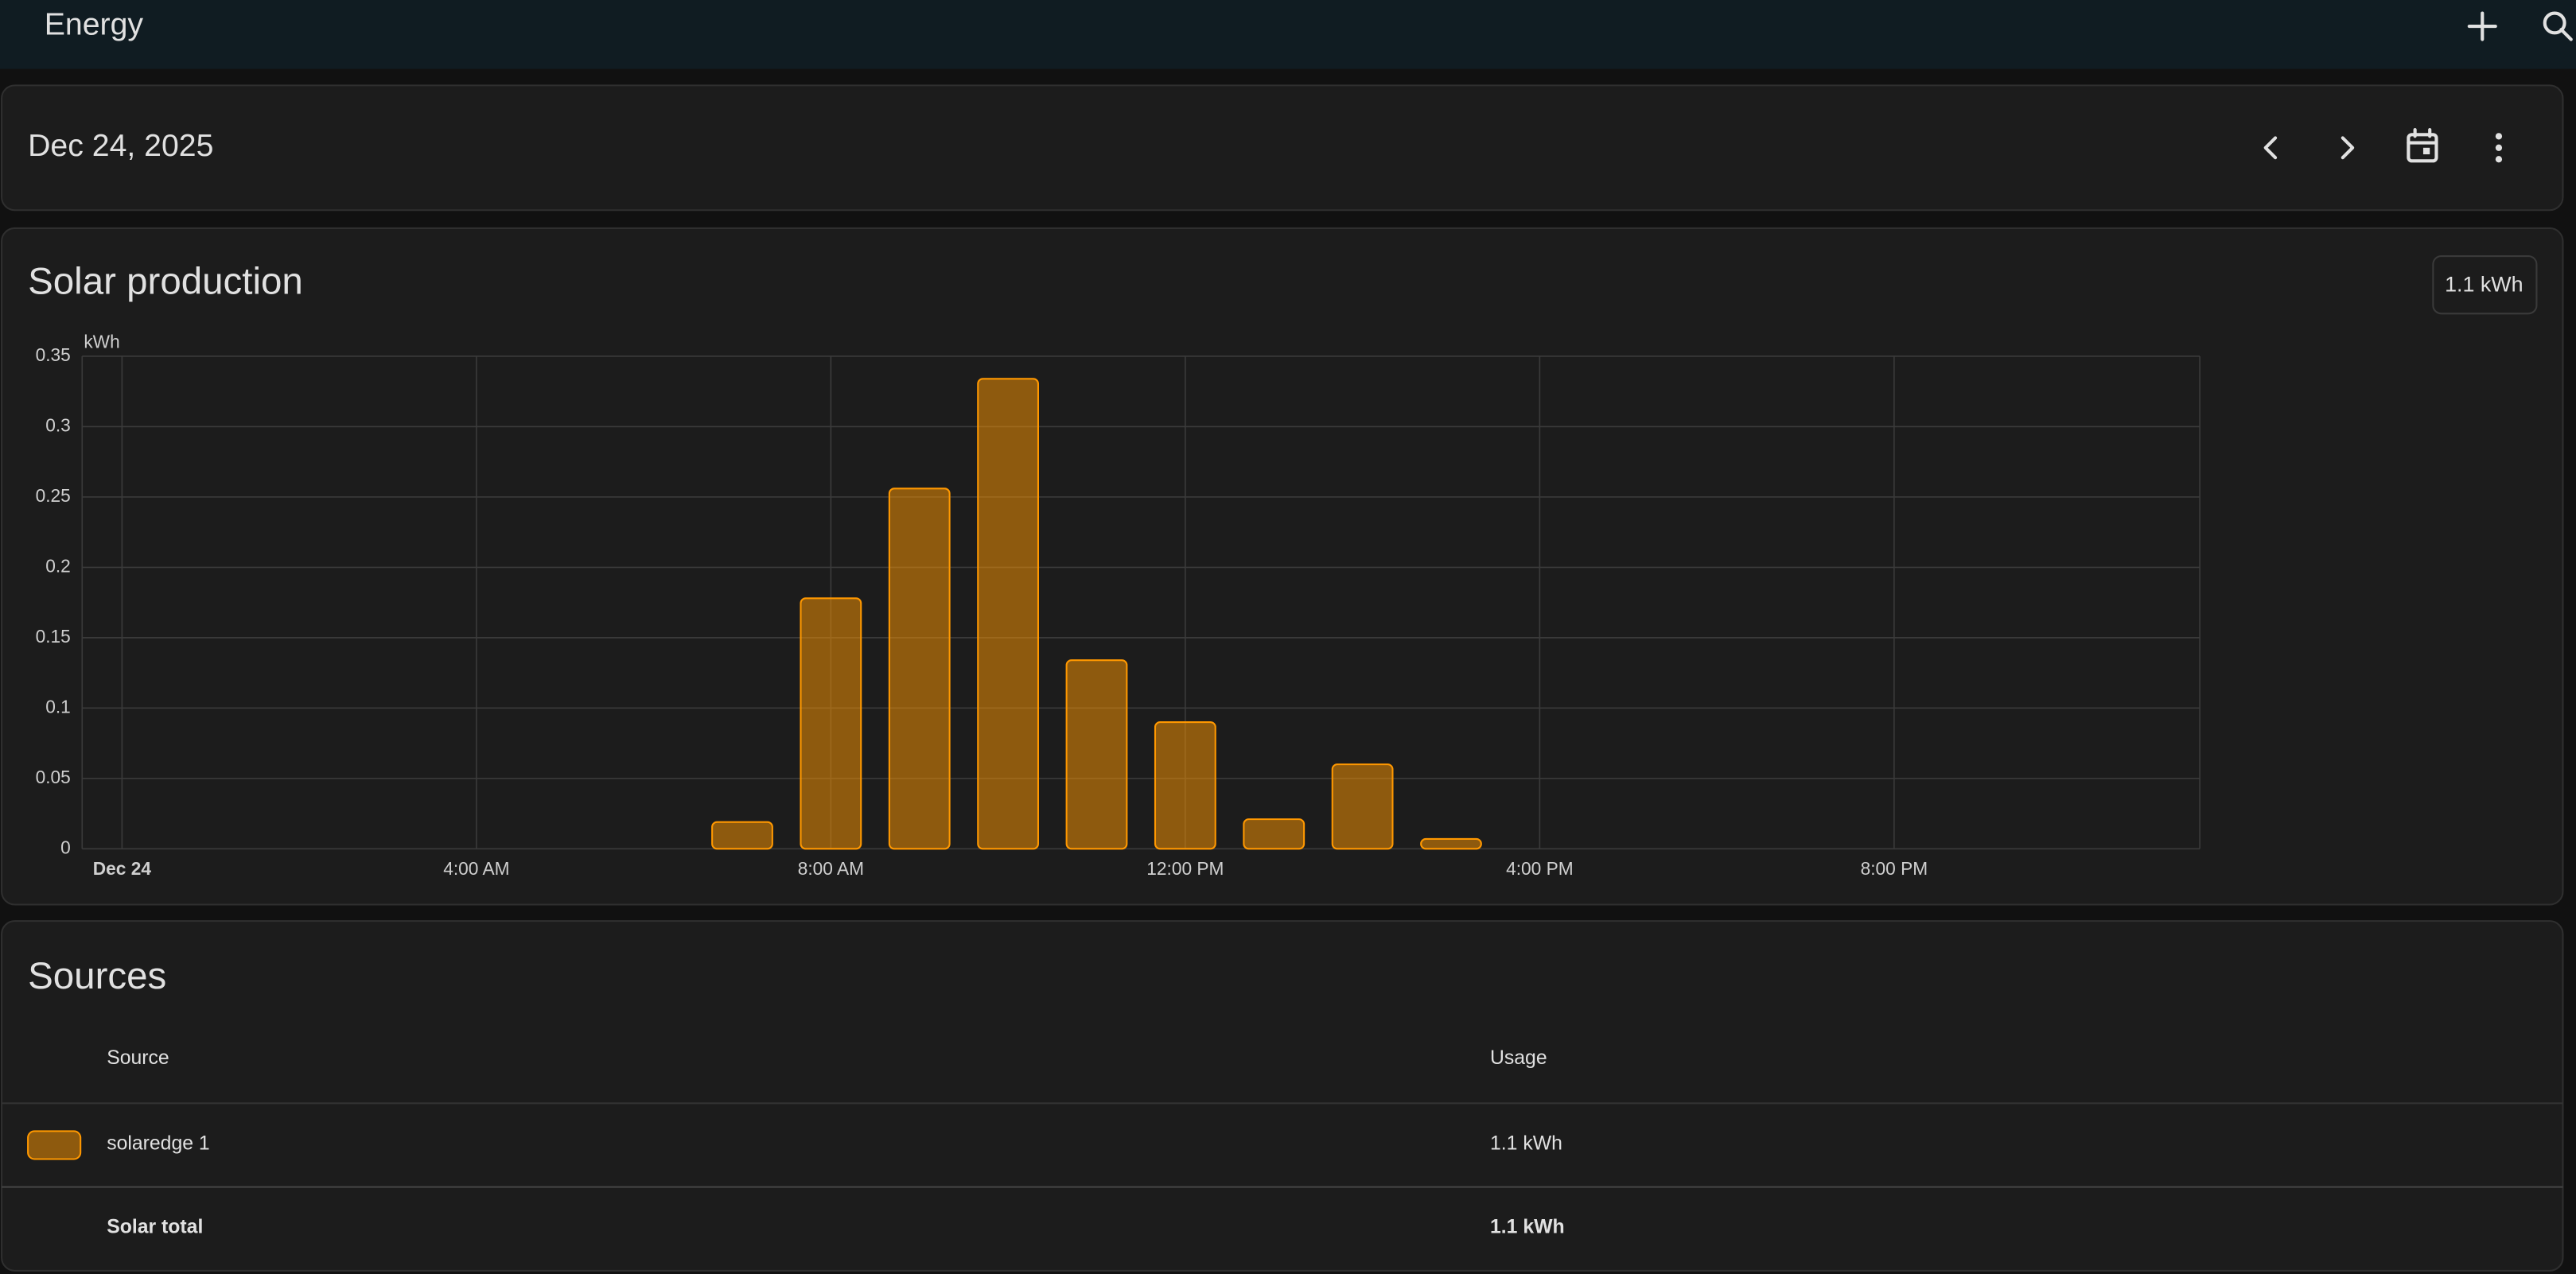  I want to click on y-tick-label: 0, so click(66, 847).